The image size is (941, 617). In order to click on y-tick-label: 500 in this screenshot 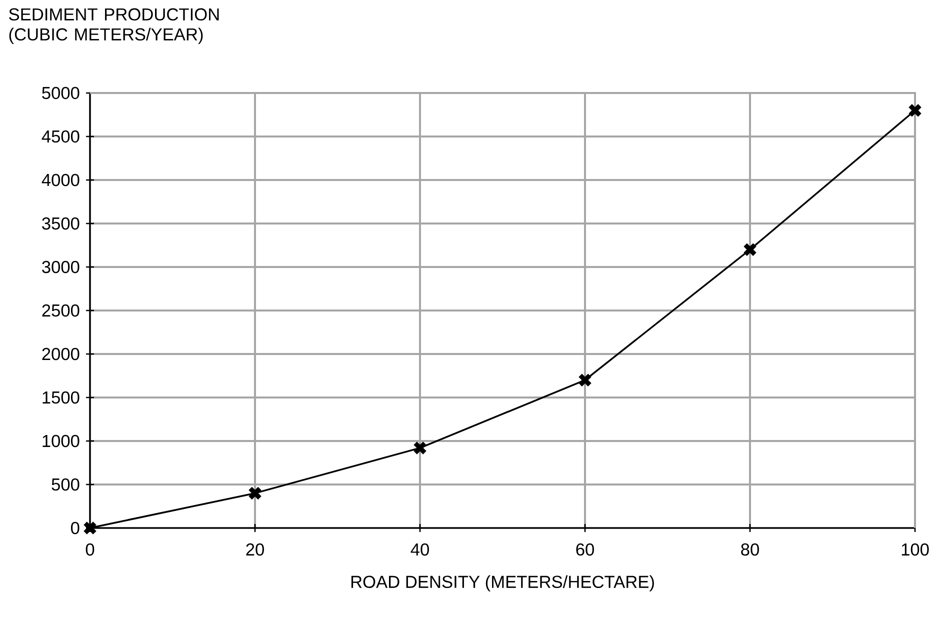, I will do `click(66, 484)`.